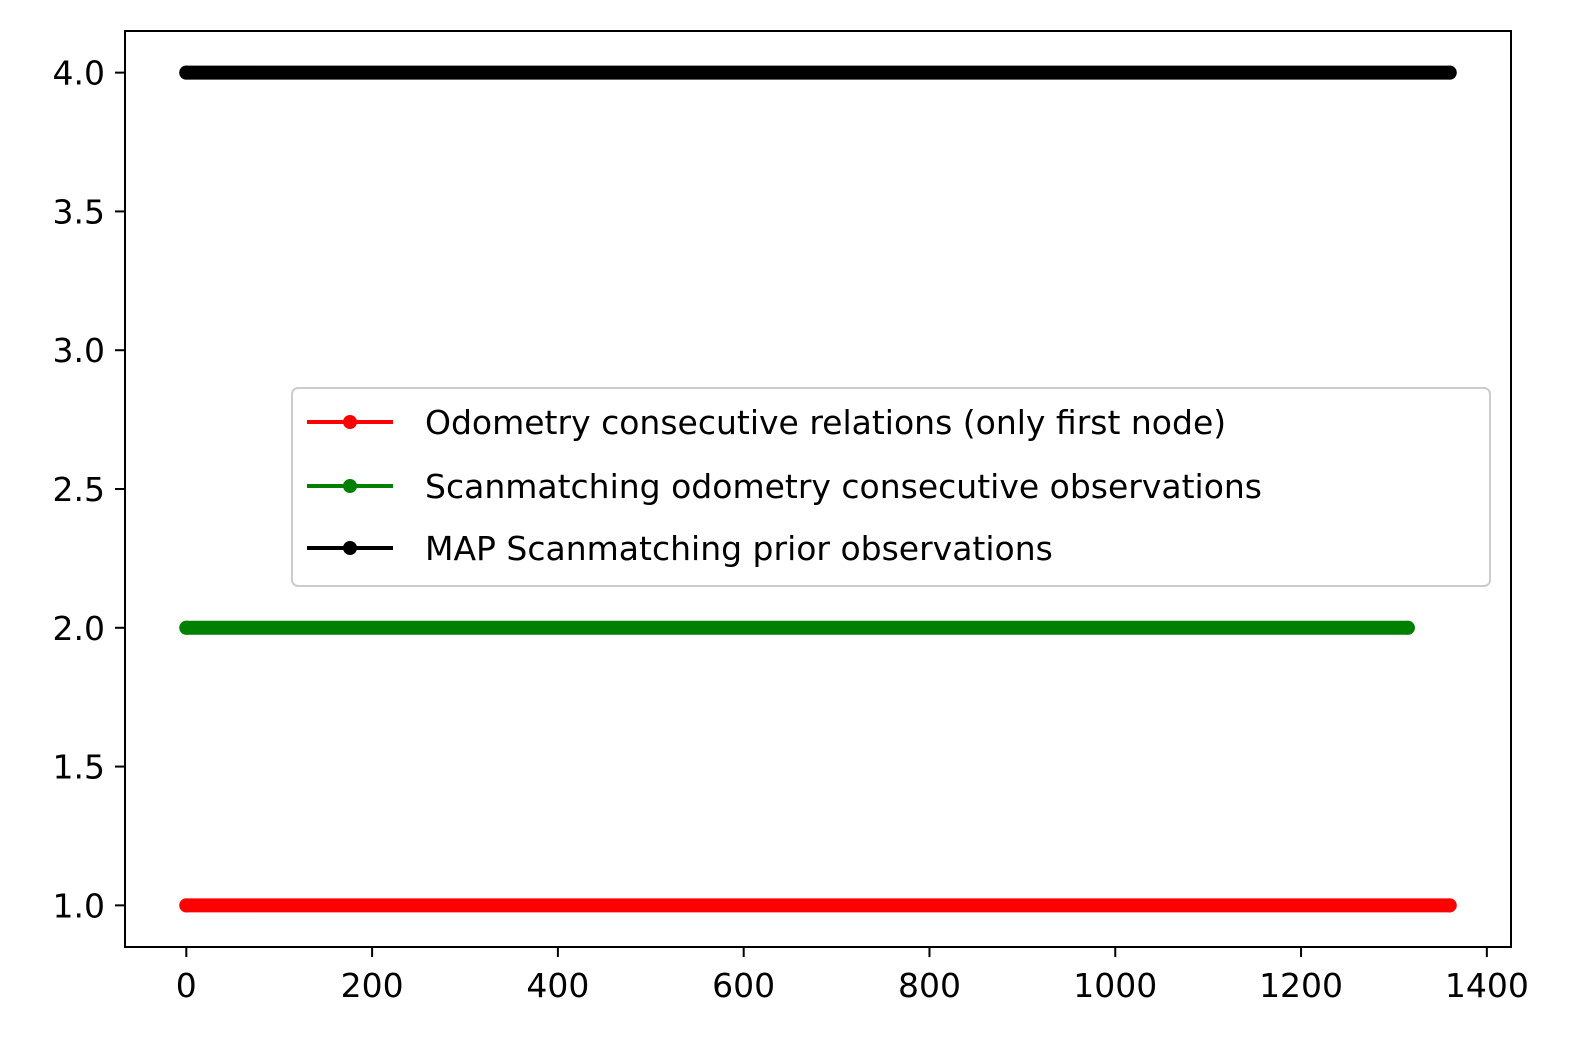  I want to click on x-axis: 0 200 400 600 800 1000 1200 1400, so click(852, 976).